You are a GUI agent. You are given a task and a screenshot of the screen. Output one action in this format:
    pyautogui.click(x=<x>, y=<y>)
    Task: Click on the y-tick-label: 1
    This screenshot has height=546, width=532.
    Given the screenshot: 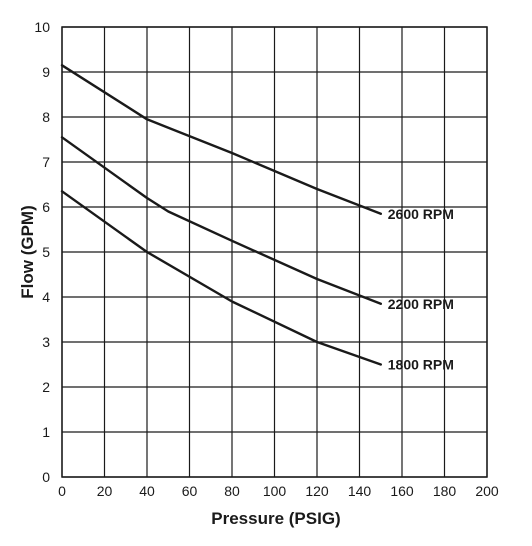 What is the action you would take?
    pyautogui.click(x=46, y=432)
    